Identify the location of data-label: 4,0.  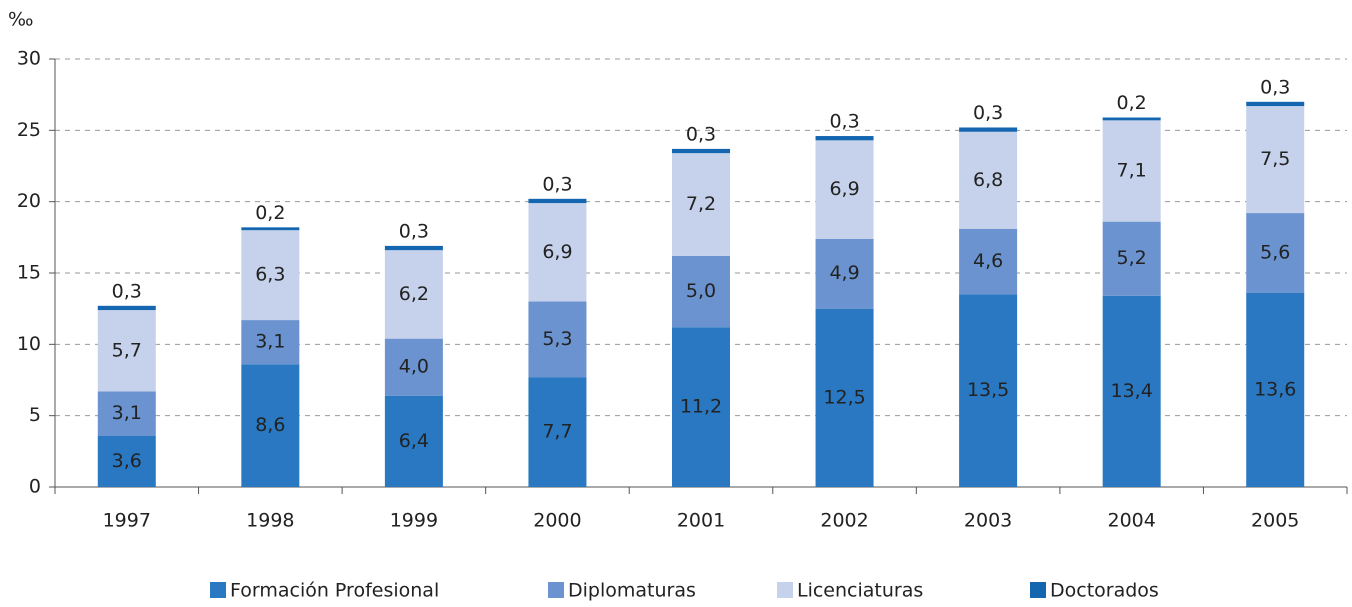
(414, 367).